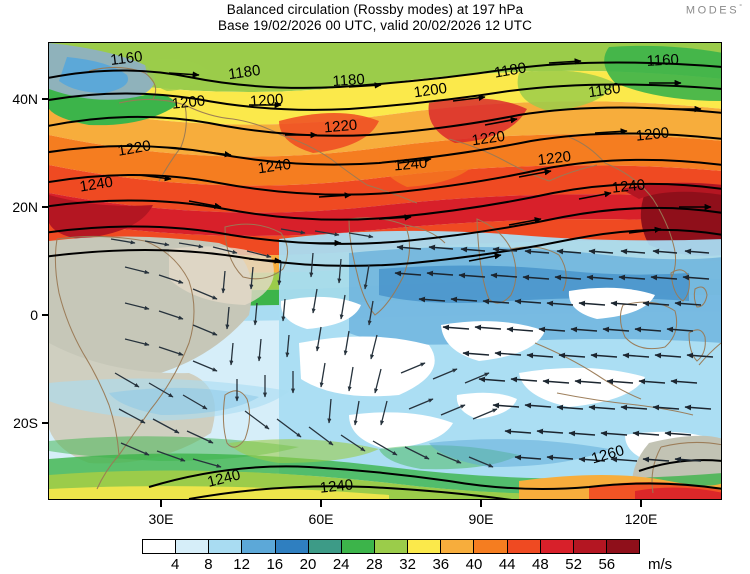 This screenshot has height=574, width=750. Describe the element at coordinates (308, 564) in the screenshot. I see `colorbar-tick-20: 20` at that location.